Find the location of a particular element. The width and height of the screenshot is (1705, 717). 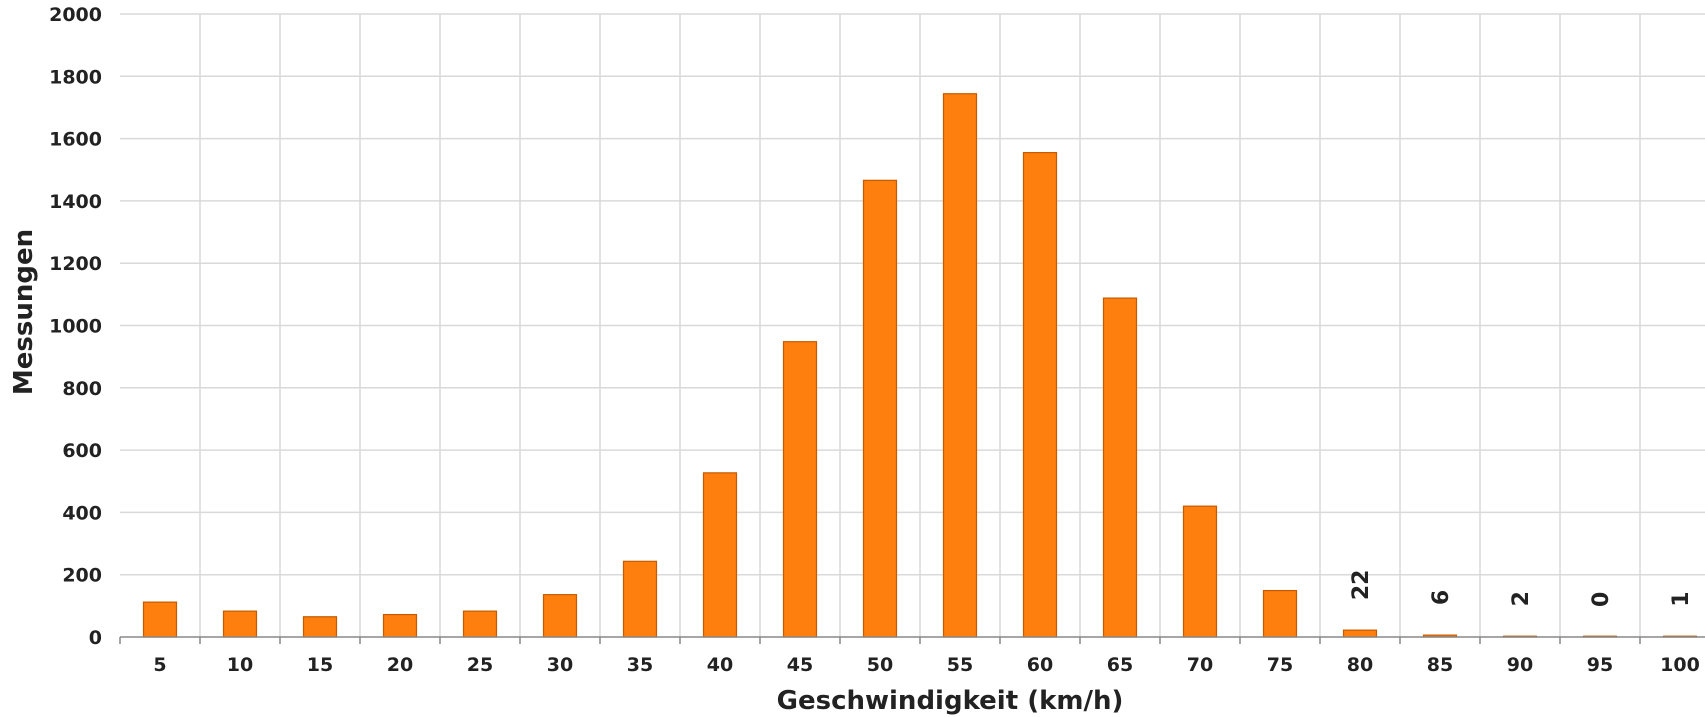

x-tick-label: 25 is located at coordinates (480, 665).